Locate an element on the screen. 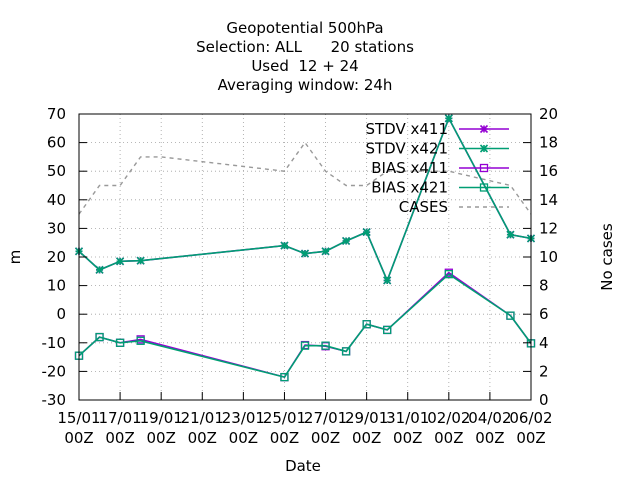 The width and height of the screenshot is (640, 480). y-tick-label: 40 is located at coordinates (56, 200).